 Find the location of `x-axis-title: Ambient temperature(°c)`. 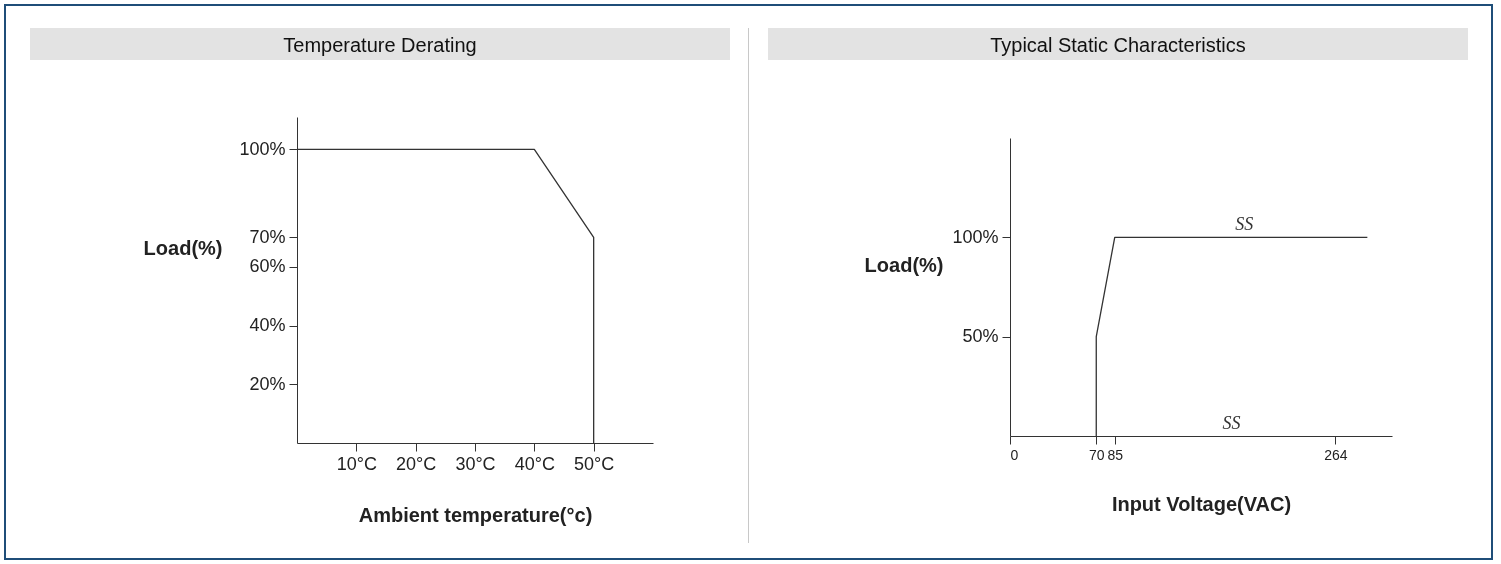

x-axis-title: Ambient temperature(°c) is located at coordinates (475, 514).